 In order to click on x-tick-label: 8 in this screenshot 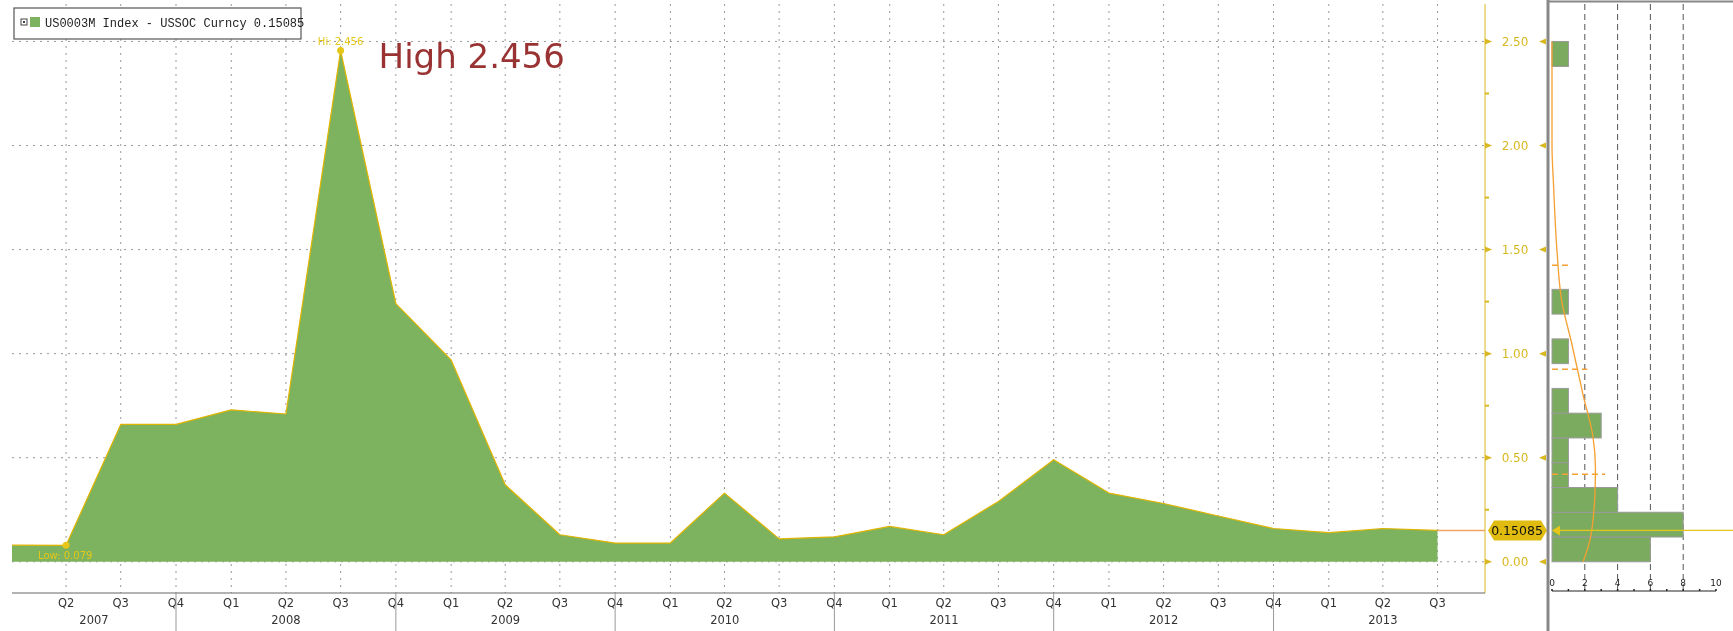, I will do `click(1683, 583)`.